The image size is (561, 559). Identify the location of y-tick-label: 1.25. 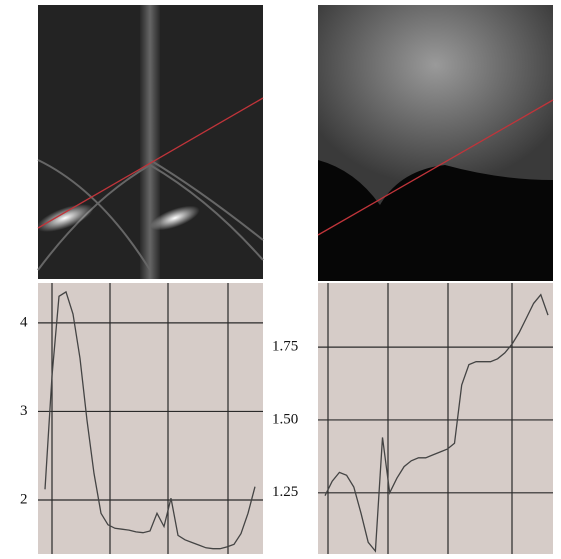
(285, 492).